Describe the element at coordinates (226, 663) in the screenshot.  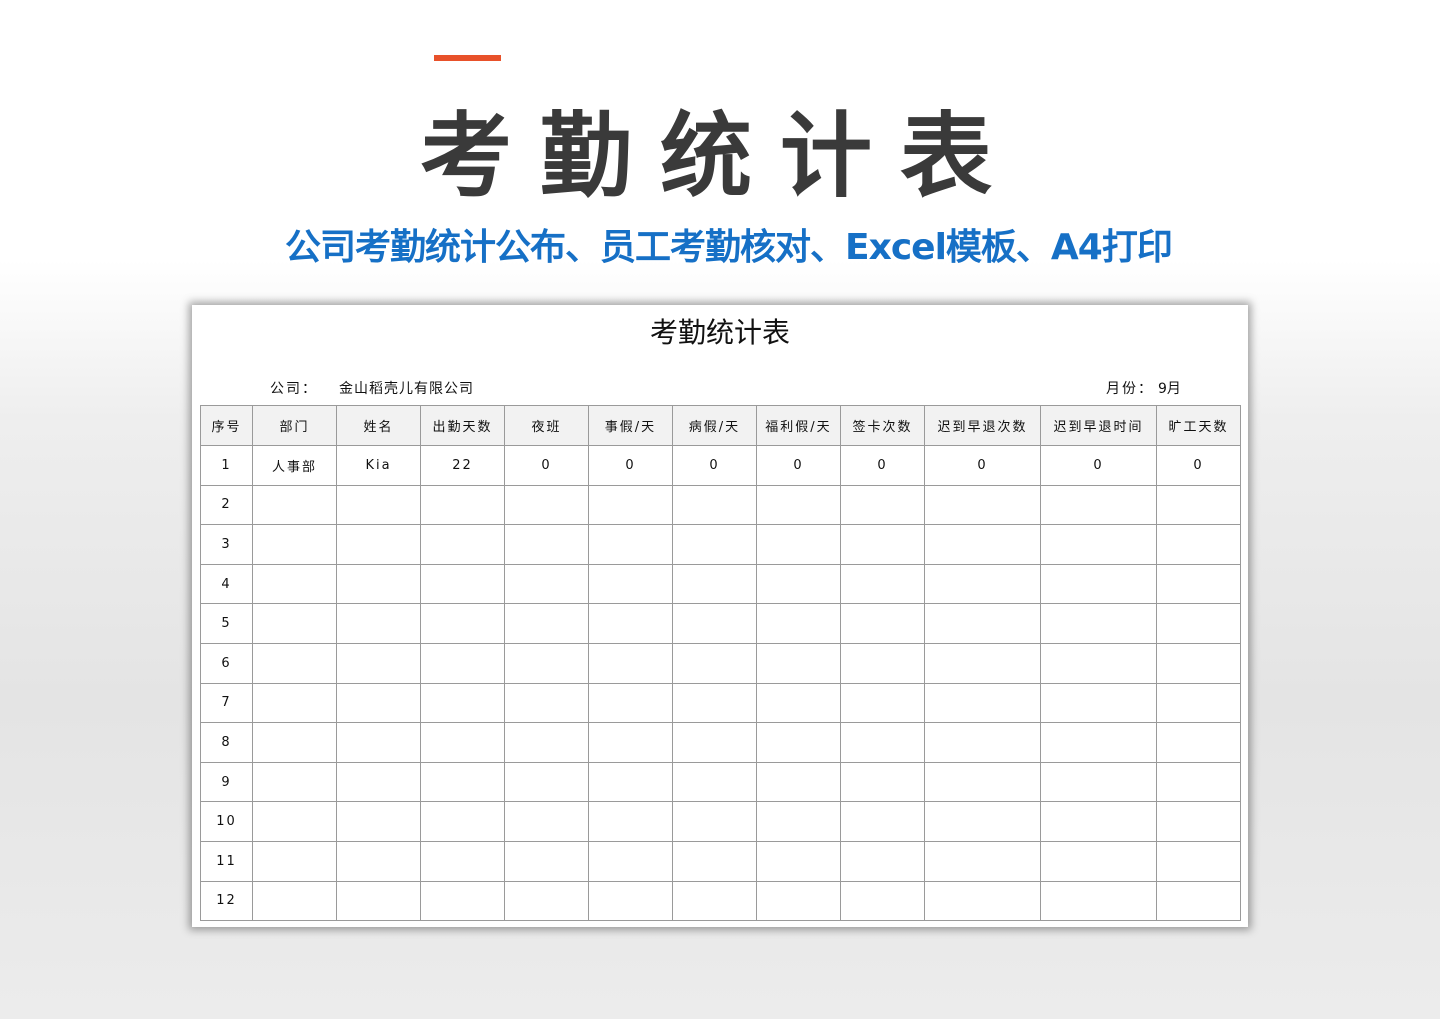
I see `table-cell: 6` at that location.